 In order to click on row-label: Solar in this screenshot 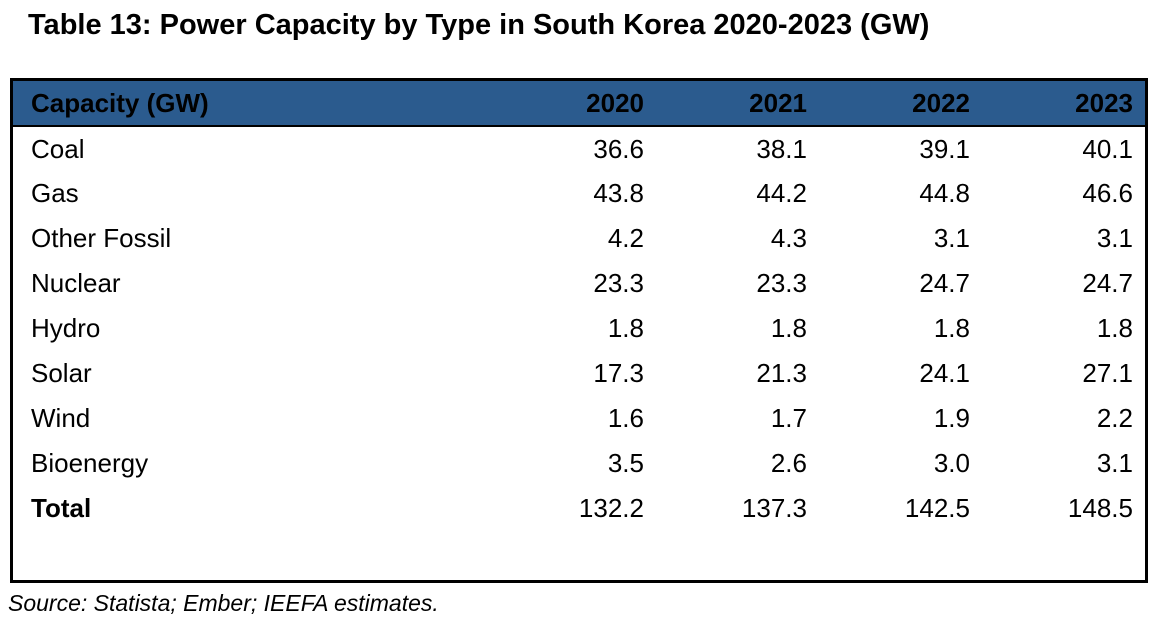, I will do `click(253, 373)`.